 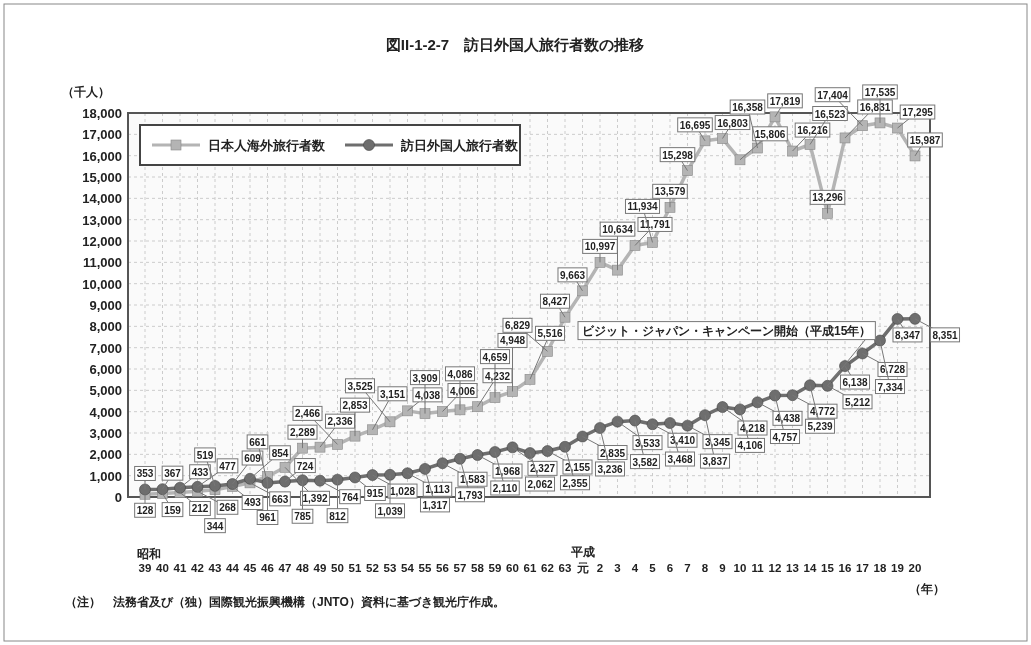 I want to click on y-tick-label: 6,000, so click(x=105, y=369).